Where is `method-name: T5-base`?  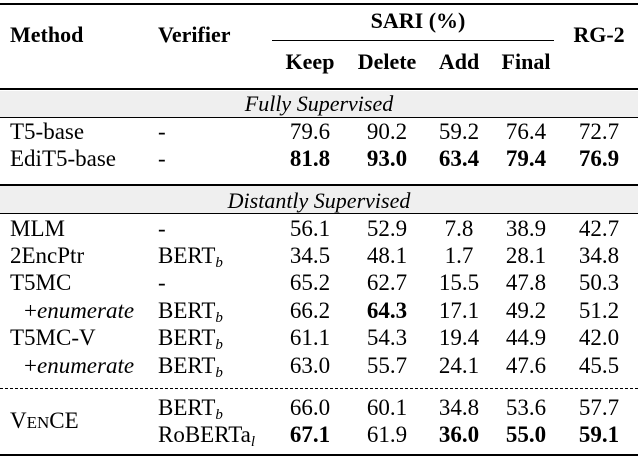 method-name: T5-base is located at coordinates (47, 131).